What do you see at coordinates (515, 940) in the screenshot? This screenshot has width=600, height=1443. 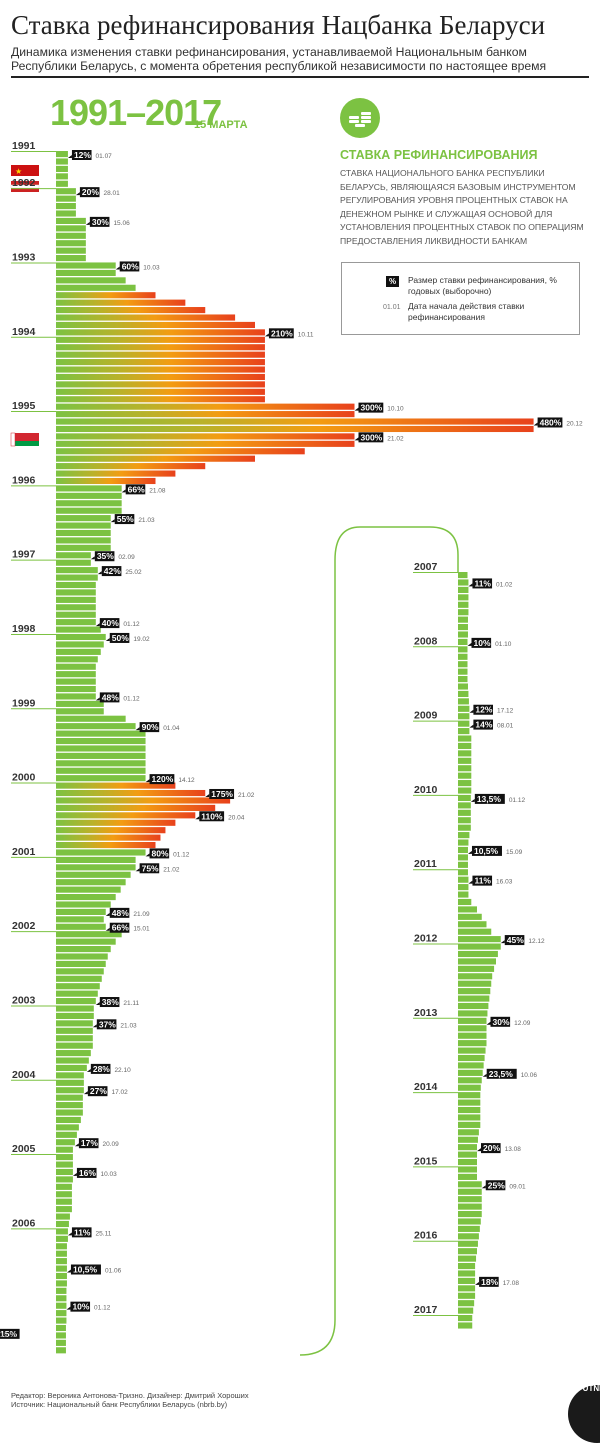 I see `value-label: 45%` at bounding box center [515, 940].